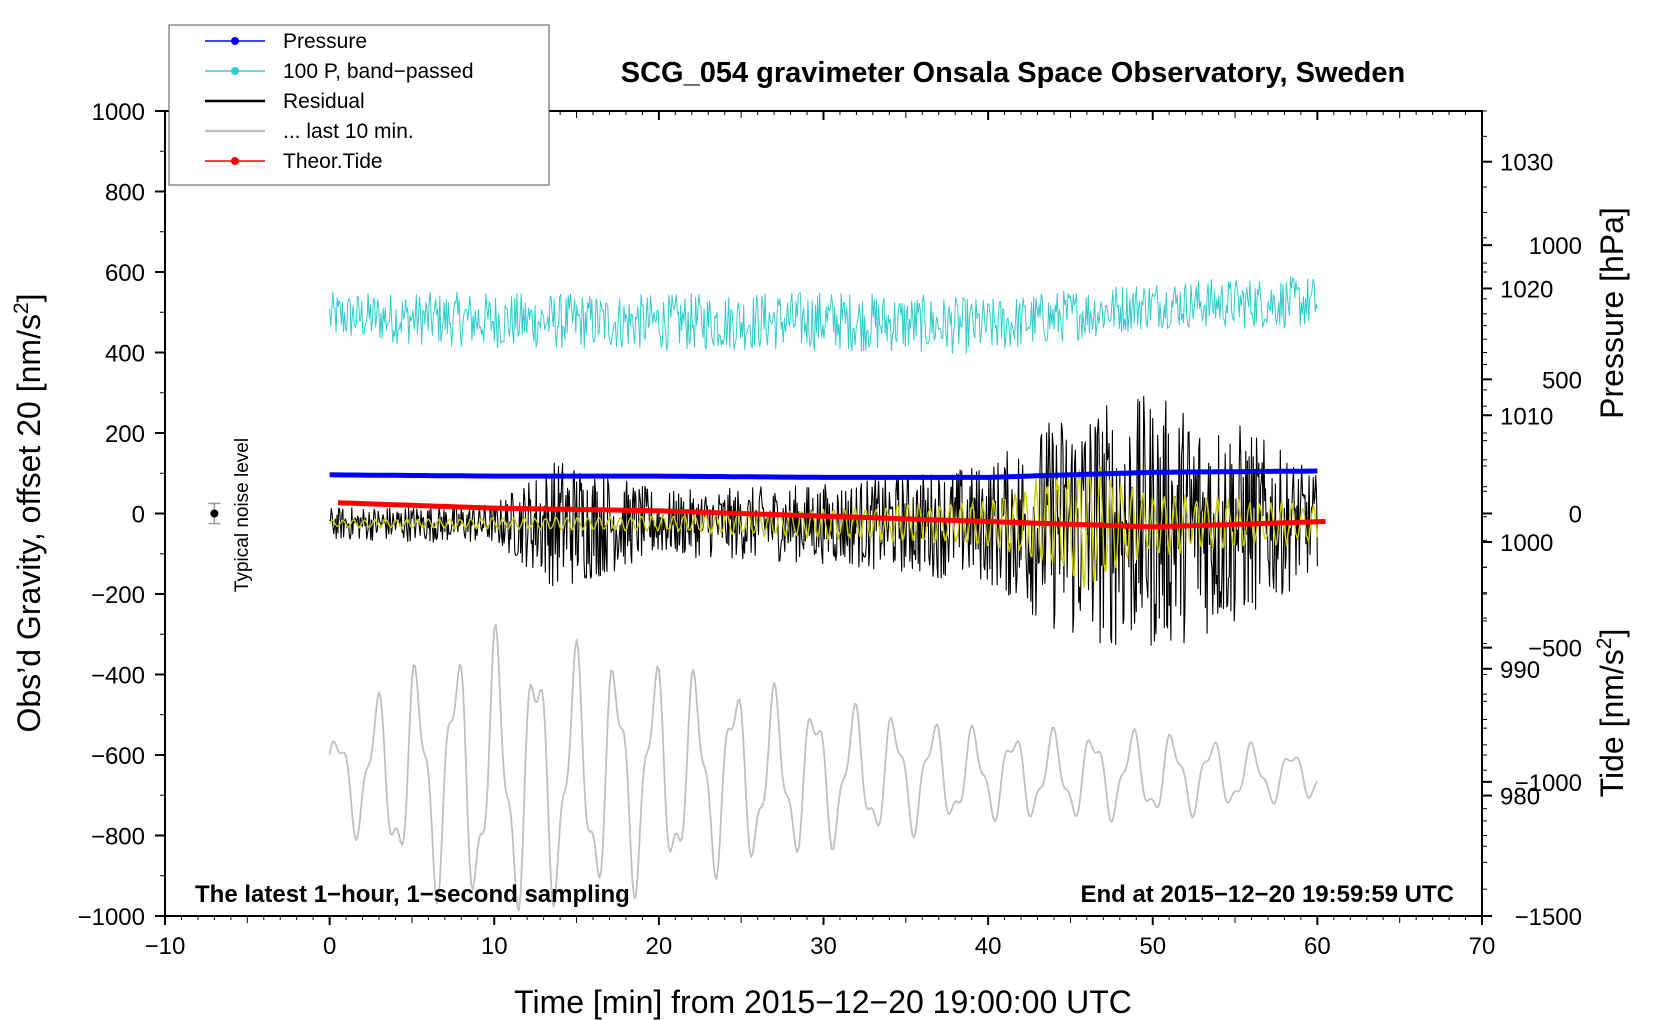 This screenshot has width=1660, height=1020. I want to click on x-tick-label: 10, so click(494, 946).